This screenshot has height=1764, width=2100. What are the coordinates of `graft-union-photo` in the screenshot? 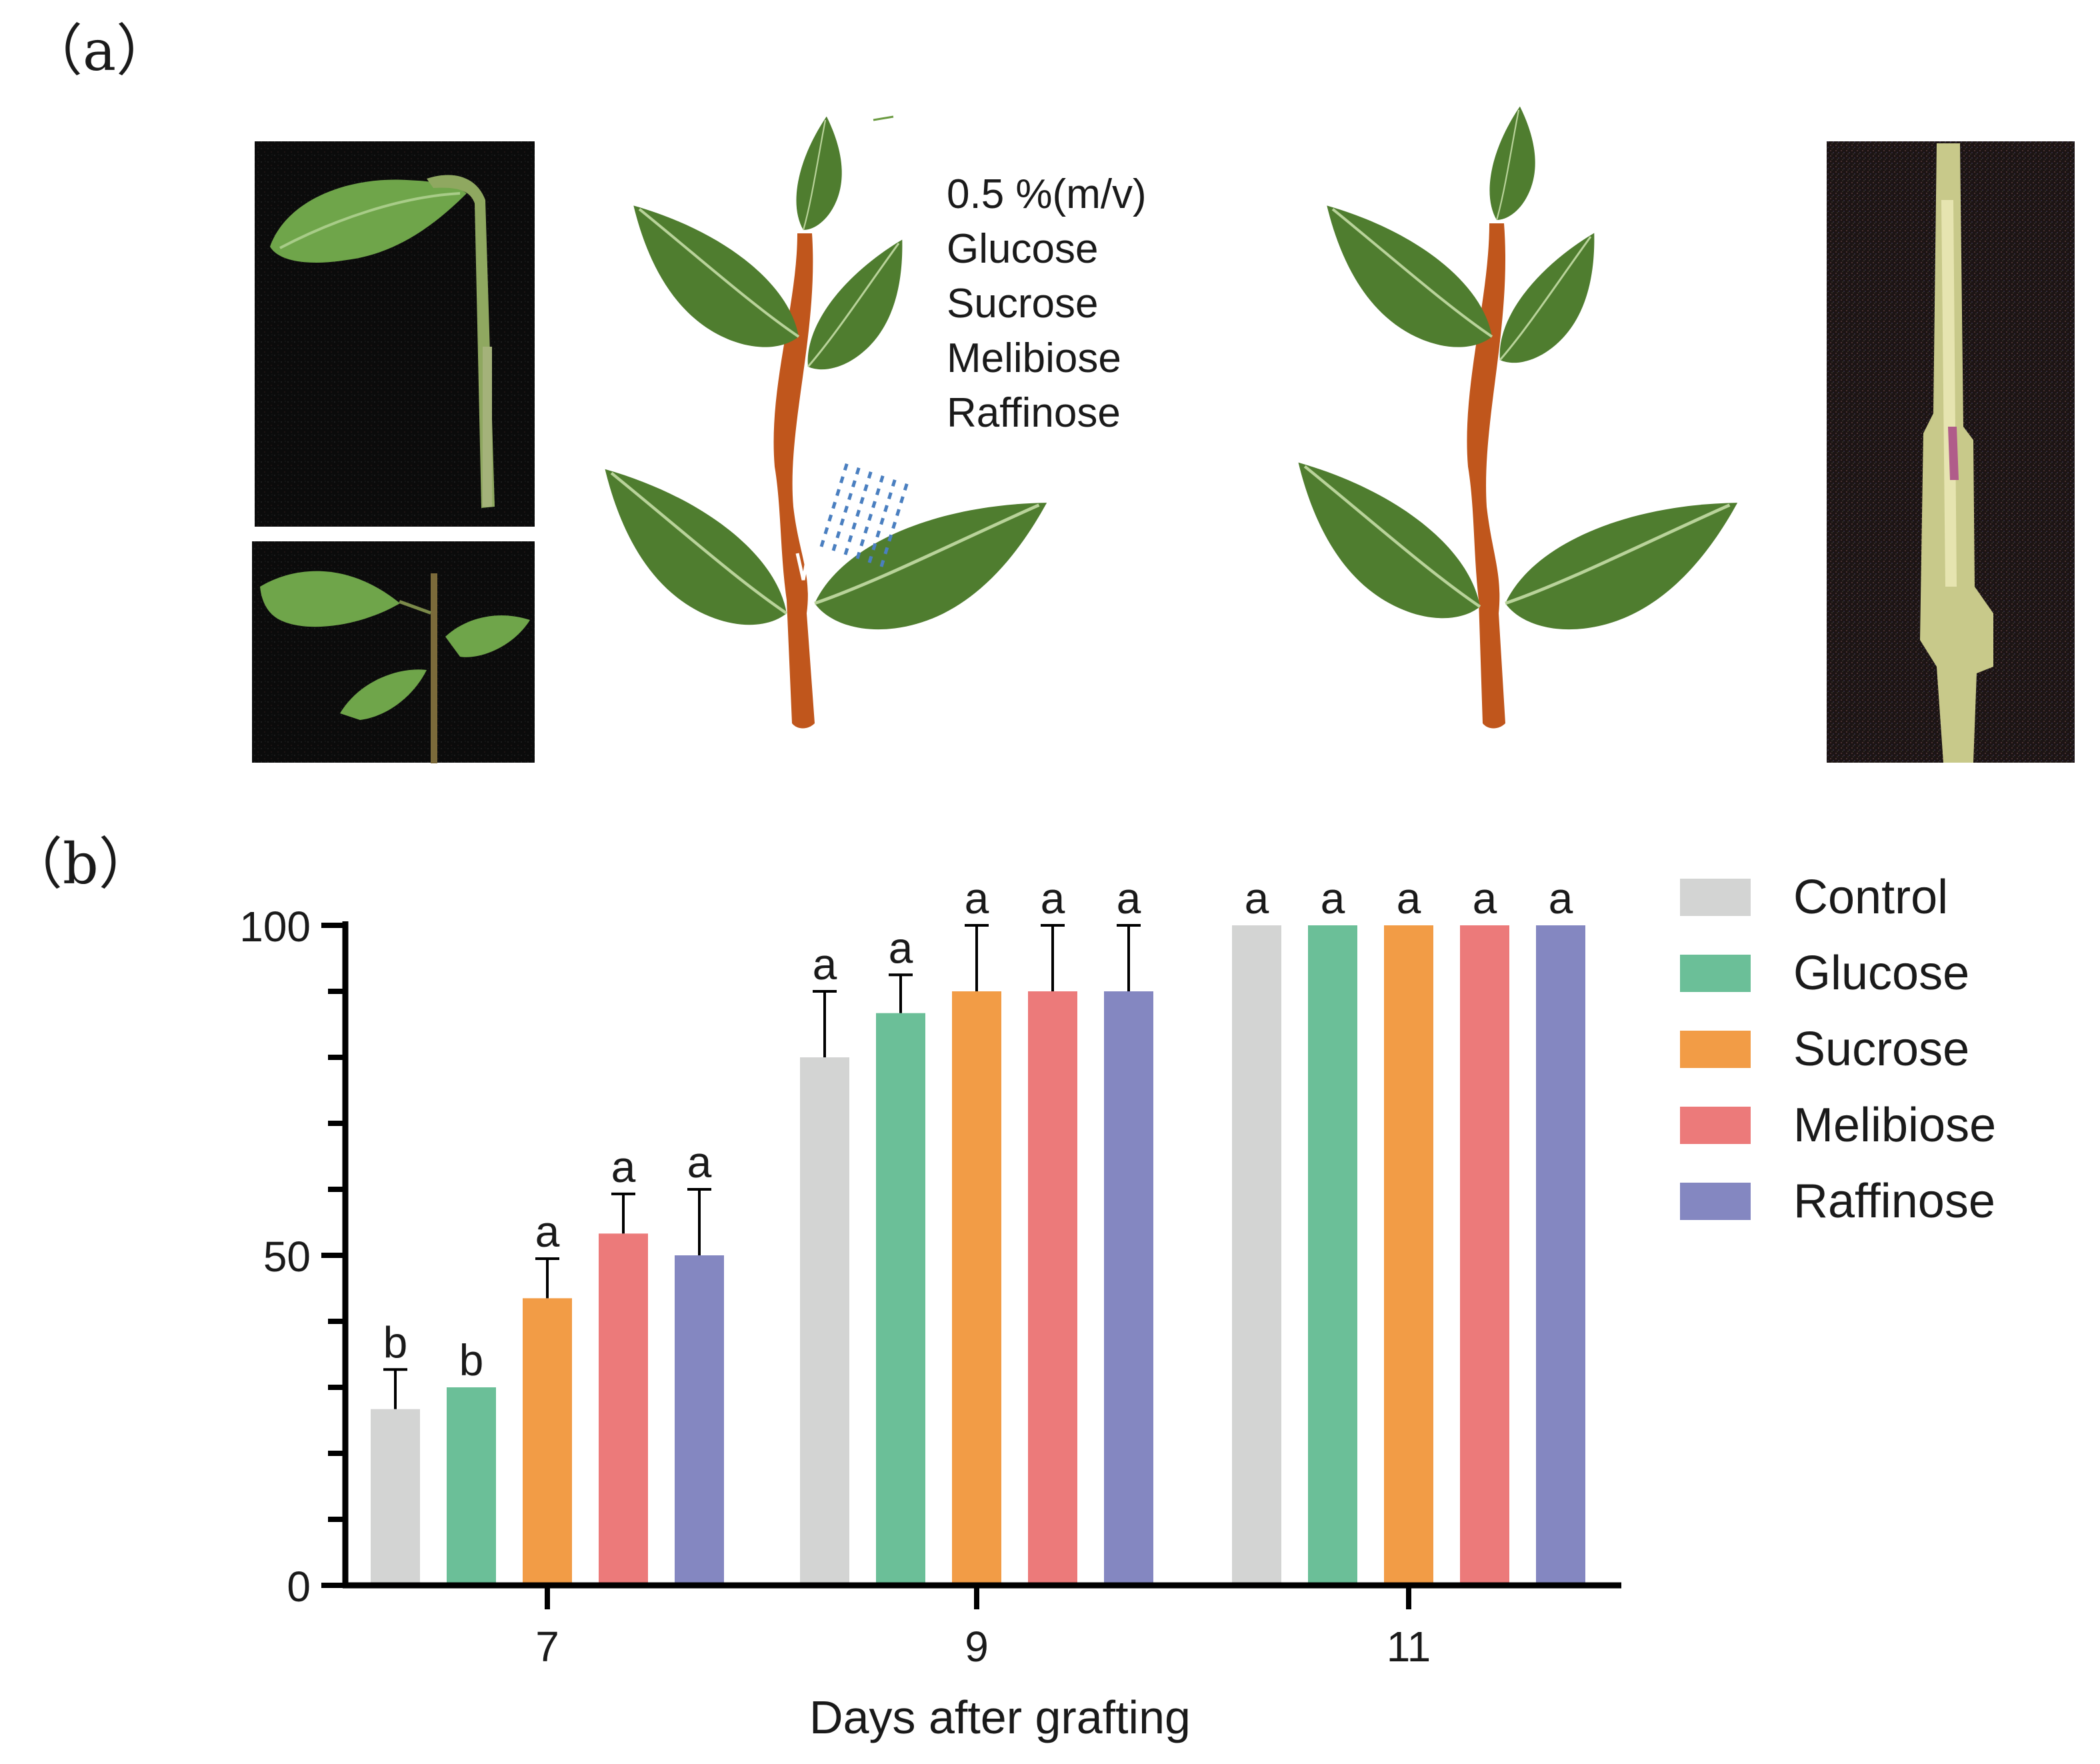 It's located at (1951, 452).